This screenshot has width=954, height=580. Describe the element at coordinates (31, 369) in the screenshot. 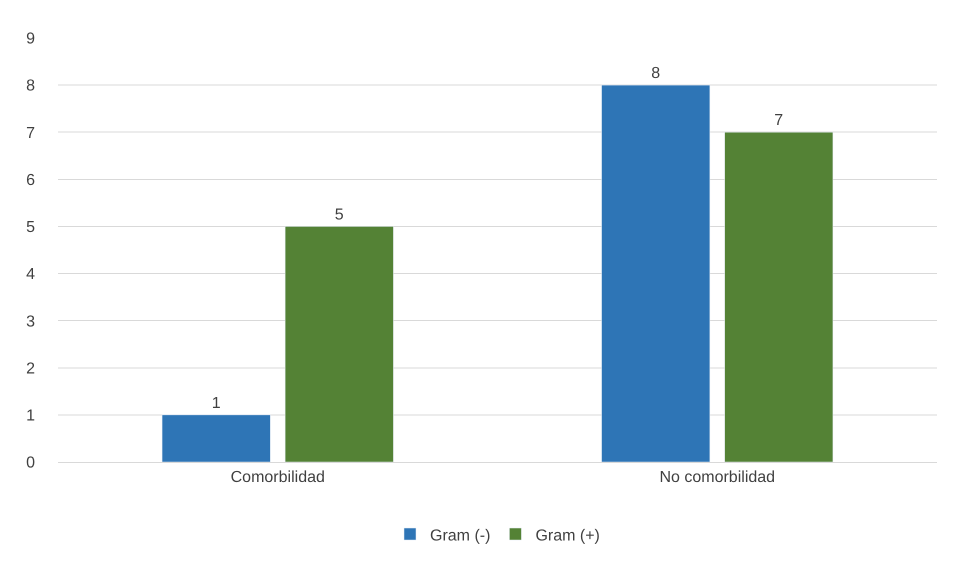

I see `y-tick-label: 2` at that location.